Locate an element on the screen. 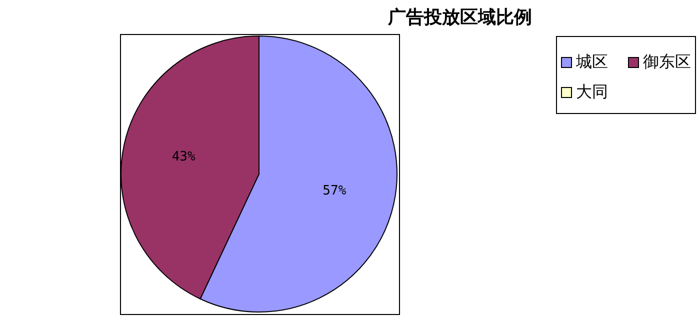 The height and width of the screenshot is (320, 700). chart-title: 广告投放区域比例 is located at coordinates (459, 17).